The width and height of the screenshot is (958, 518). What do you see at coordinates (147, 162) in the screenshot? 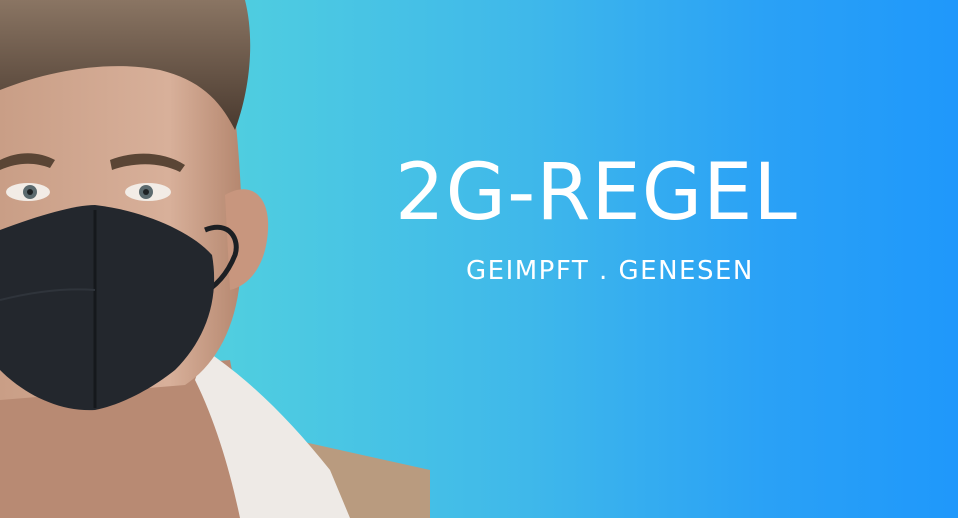
I see `right-eyebrow` at bounding box center [147, 162].